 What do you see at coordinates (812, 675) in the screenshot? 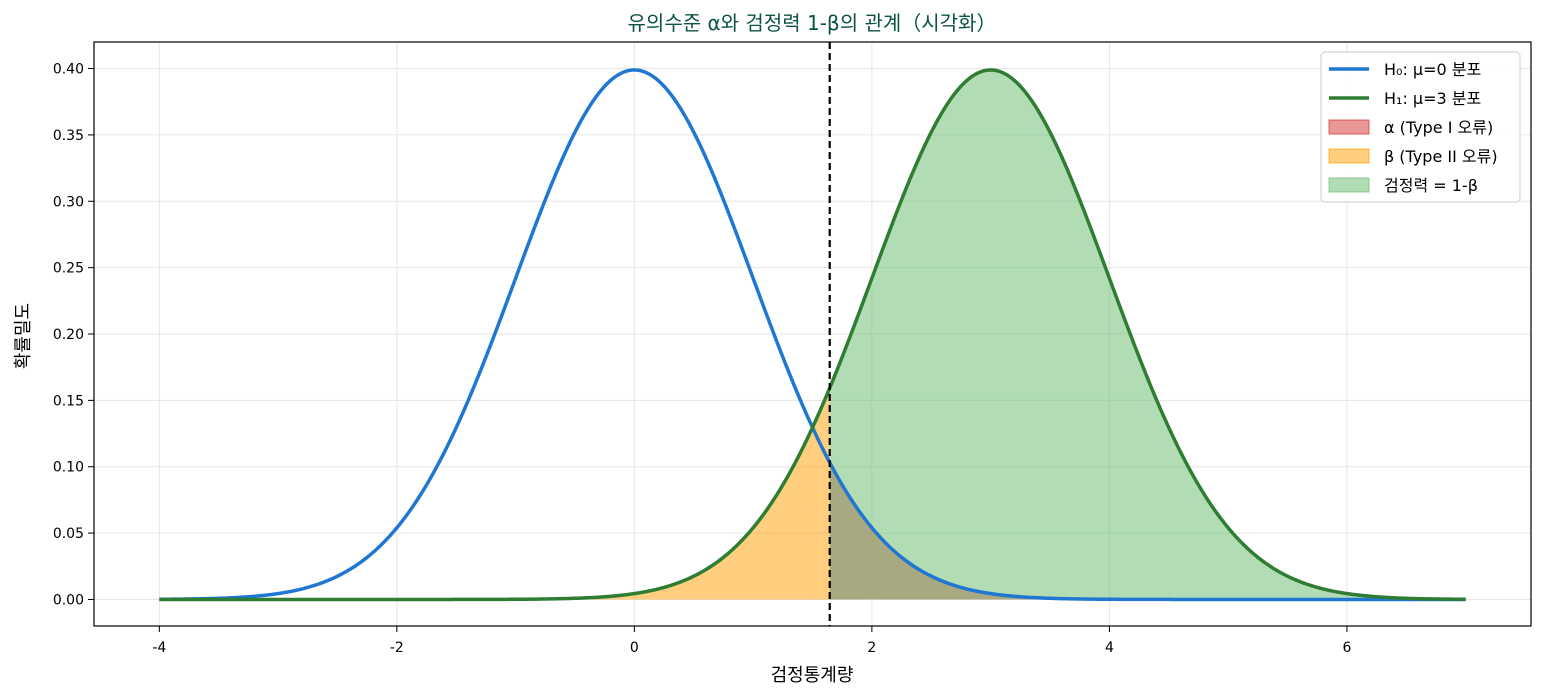
I see `x-axis-label: 검정통계량` at bounding box center [812, 675].